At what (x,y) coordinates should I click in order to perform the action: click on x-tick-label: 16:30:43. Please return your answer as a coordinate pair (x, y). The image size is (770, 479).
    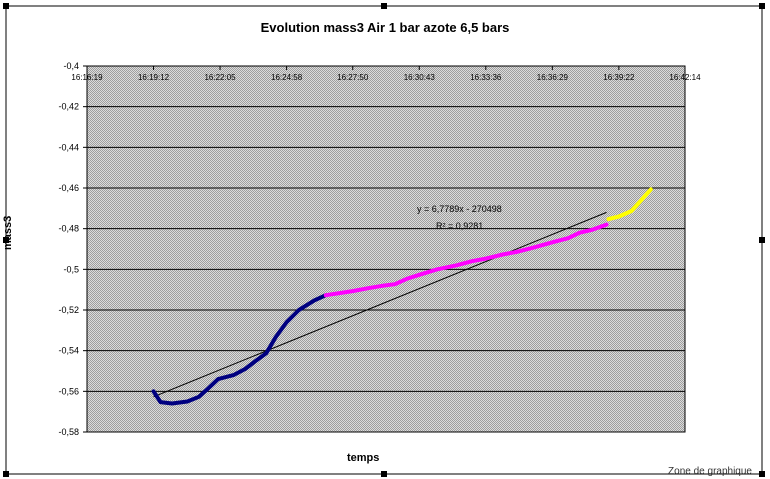
    Looking at the image, I should click on (420, 77).